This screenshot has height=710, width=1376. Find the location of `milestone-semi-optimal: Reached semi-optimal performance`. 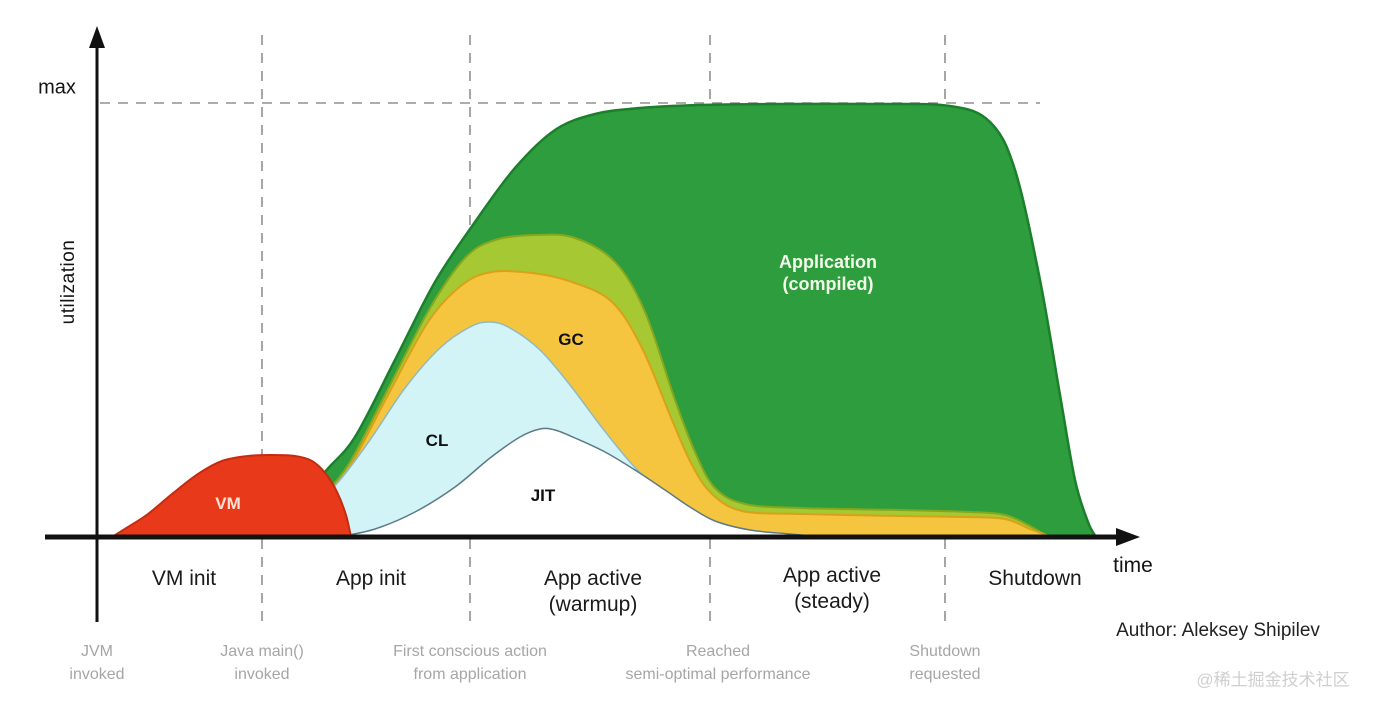

milestone-semi-optimal: Reached semi-optimal performance is located at coordinates (718, 663).